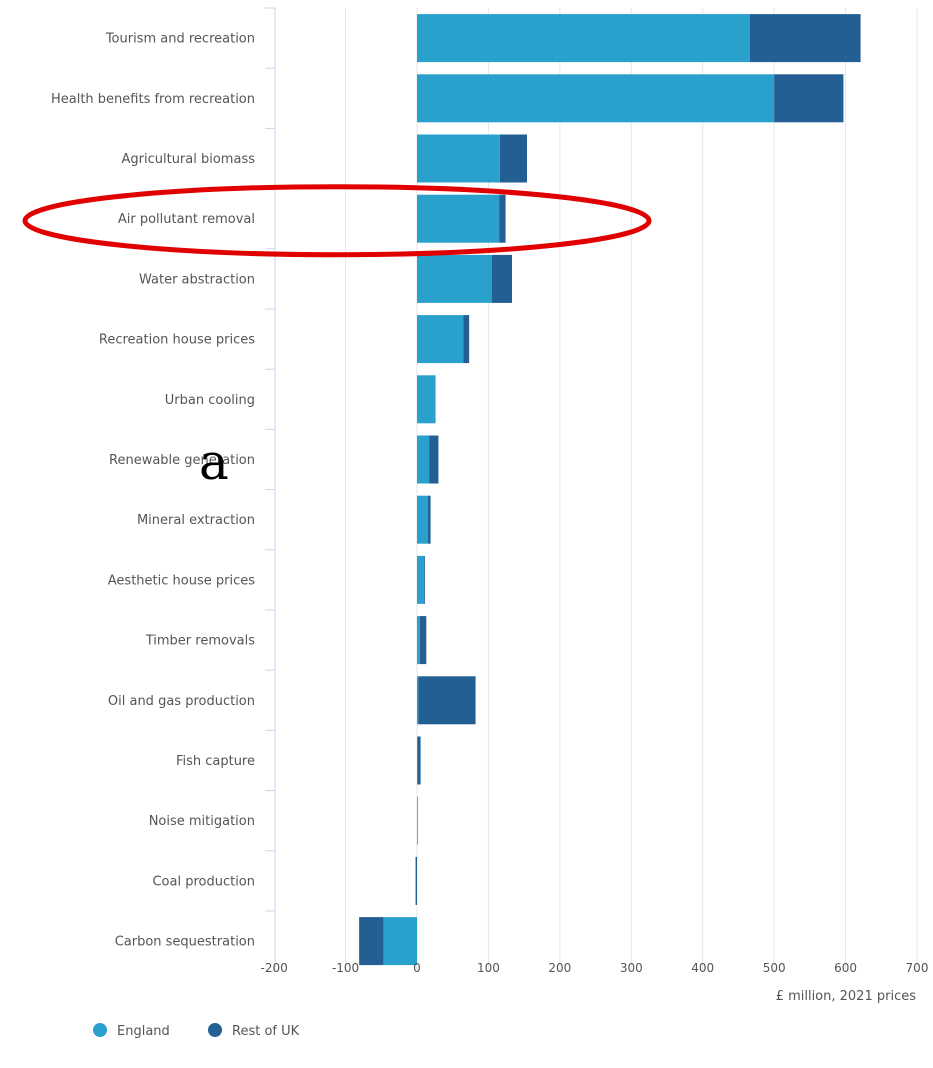 The image size is (933, 1068). What do you see at coordinates (197, 279) in the screenshot?
I see `category-label: Water abstraction` at bounding box center [197, 279].